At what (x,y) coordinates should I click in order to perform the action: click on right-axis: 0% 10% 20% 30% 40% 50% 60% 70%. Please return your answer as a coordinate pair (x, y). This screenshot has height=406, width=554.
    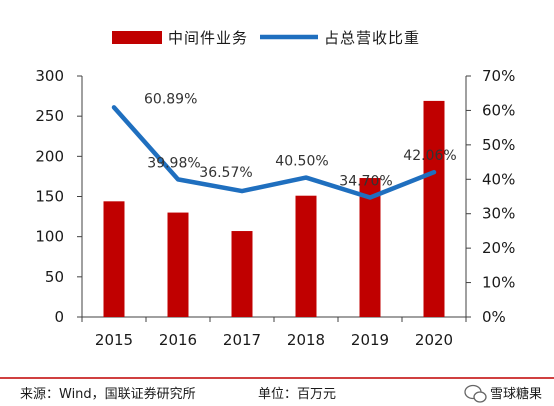
    Looking at the image, I should click on (490, 196).